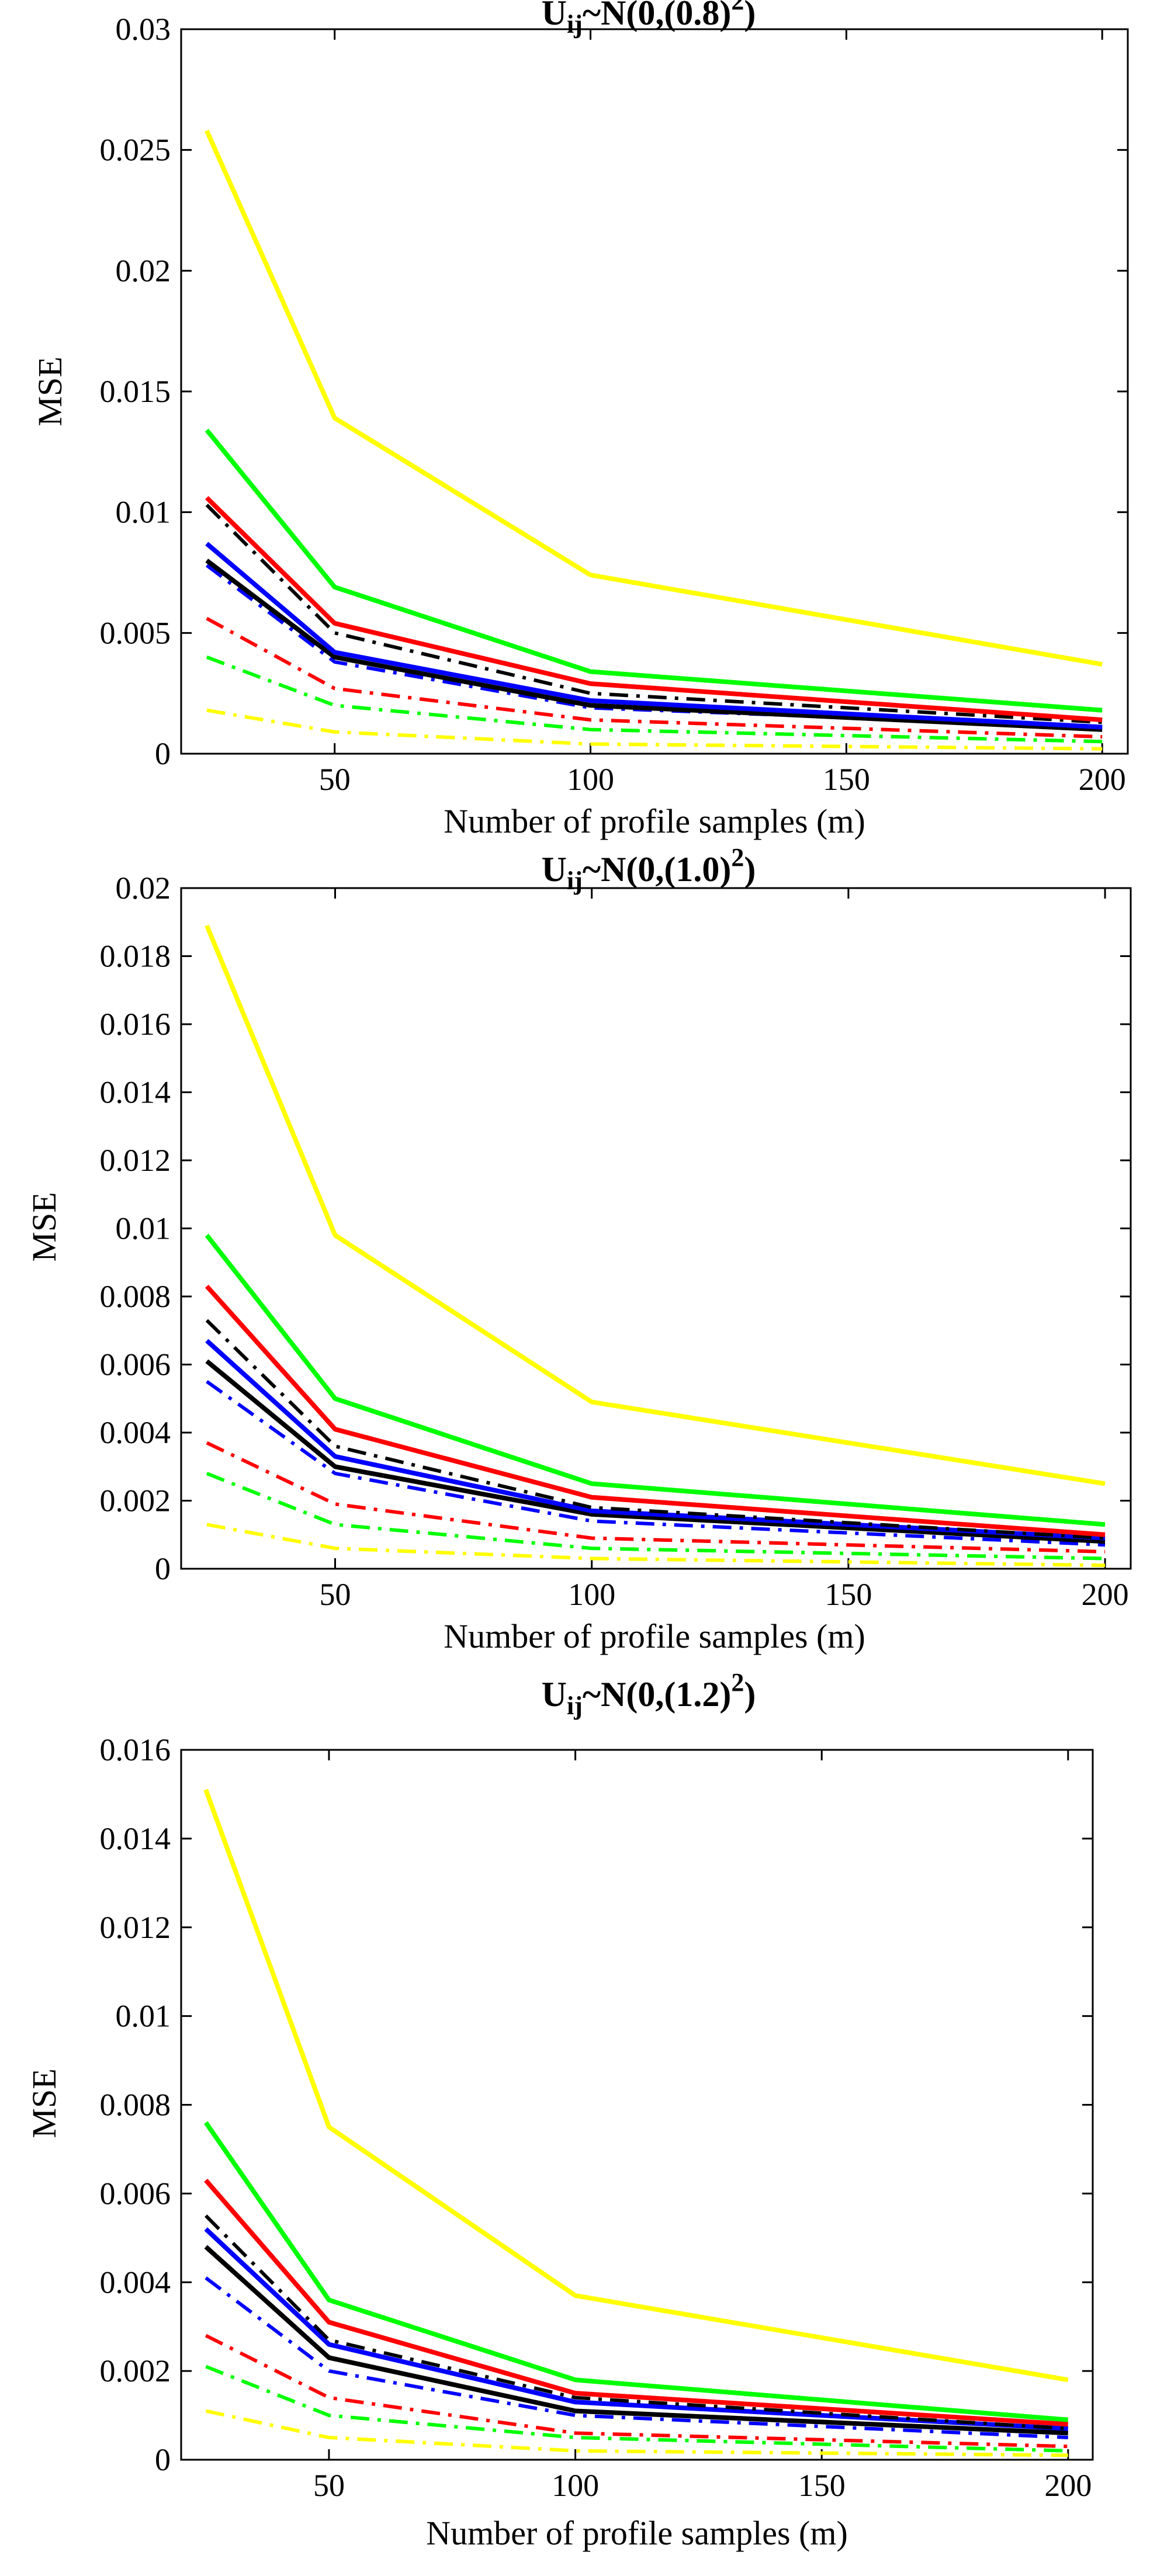  Describe the element at coordinates (649, 1694) in the screenshot. I see `panel-3-title: Uij~N(0,(1.2)2)` at that location.